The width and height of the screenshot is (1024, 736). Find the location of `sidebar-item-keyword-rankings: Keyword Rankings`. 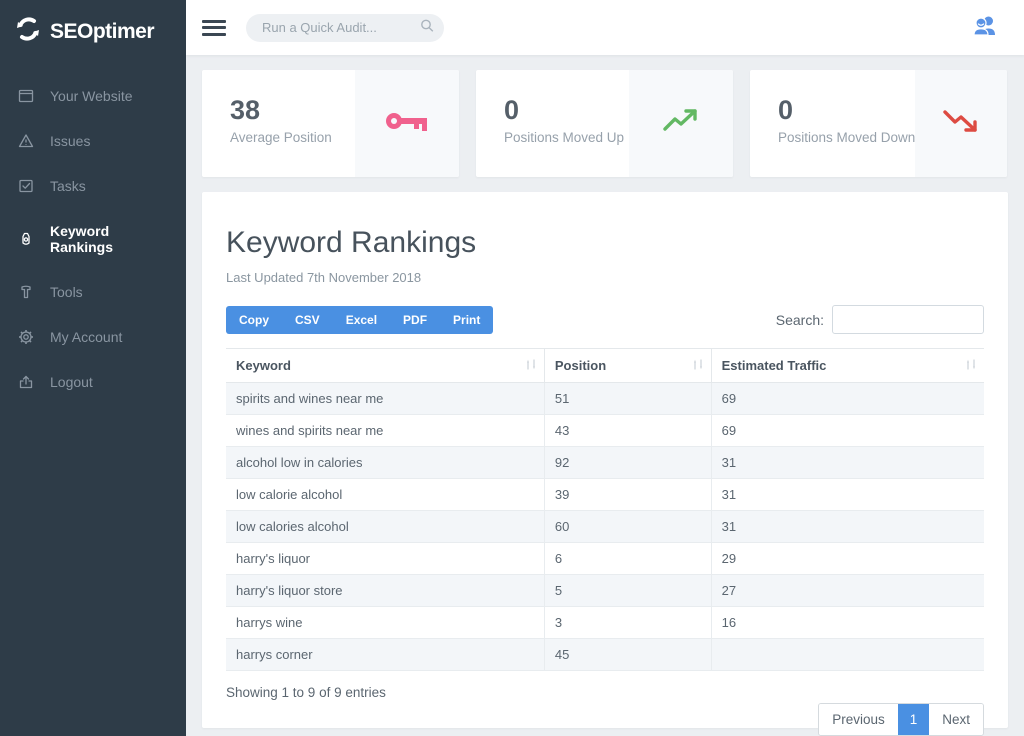

sidebar-item-keyword-rankings: Keyword Rankings is located at coordinates (93, 239).